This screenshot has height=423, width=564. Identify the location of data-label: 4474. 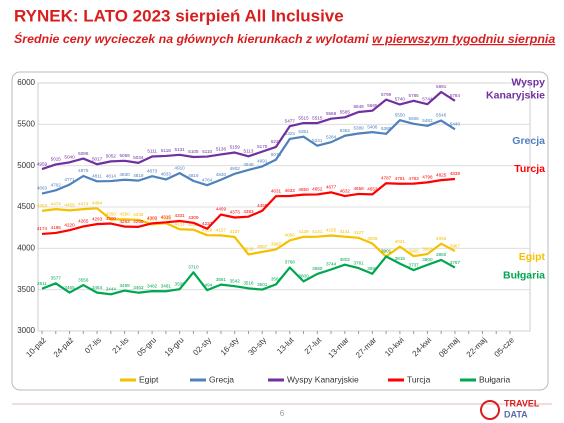
(83, 203).